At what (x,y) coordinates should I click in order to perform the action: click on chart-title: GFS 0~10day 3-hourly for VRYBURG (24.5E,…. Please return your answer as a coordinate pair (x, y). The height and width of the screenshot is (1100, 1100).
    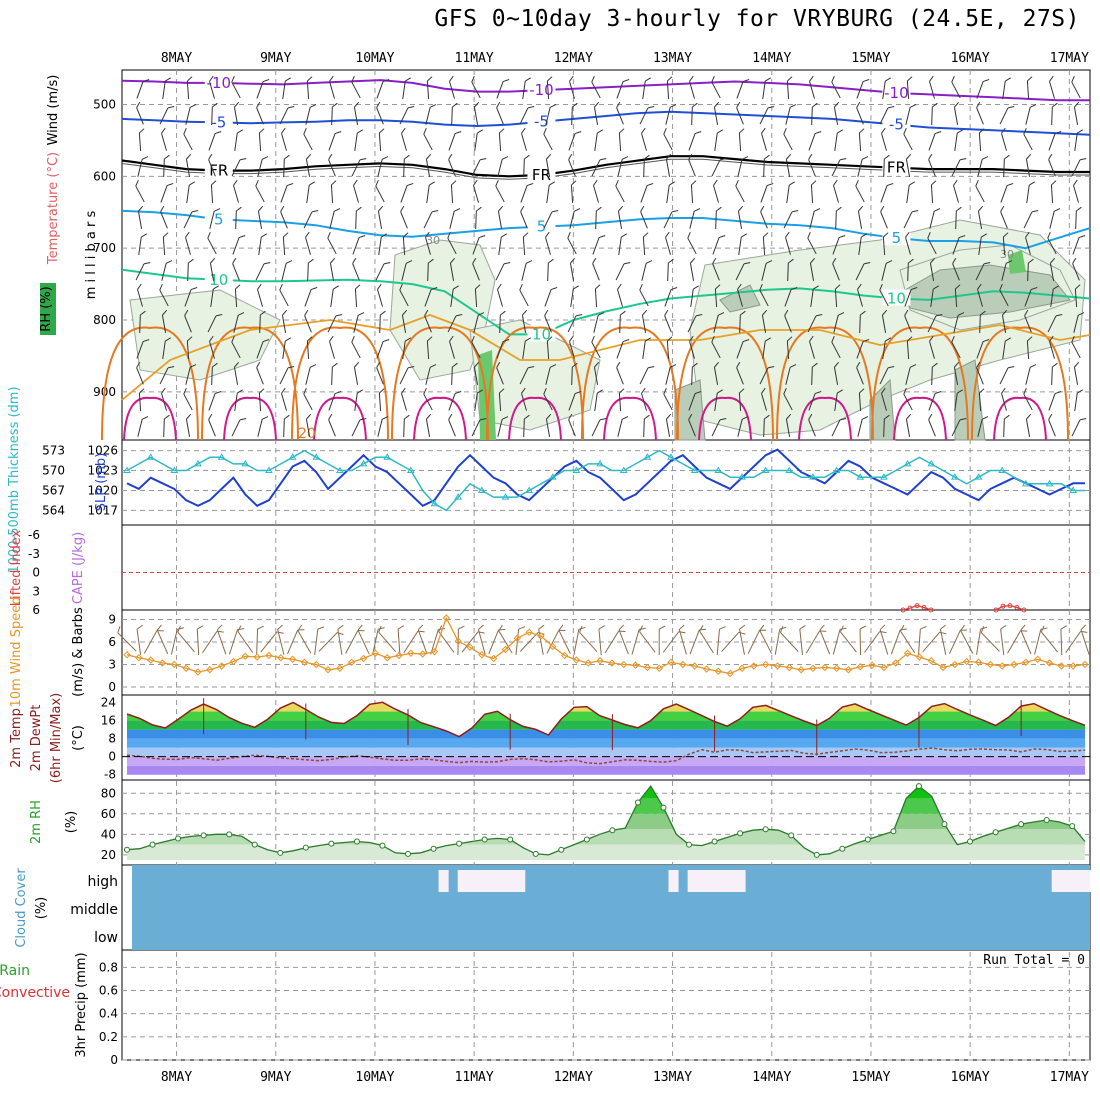
    Looking at the image, I should click on (757, 19).